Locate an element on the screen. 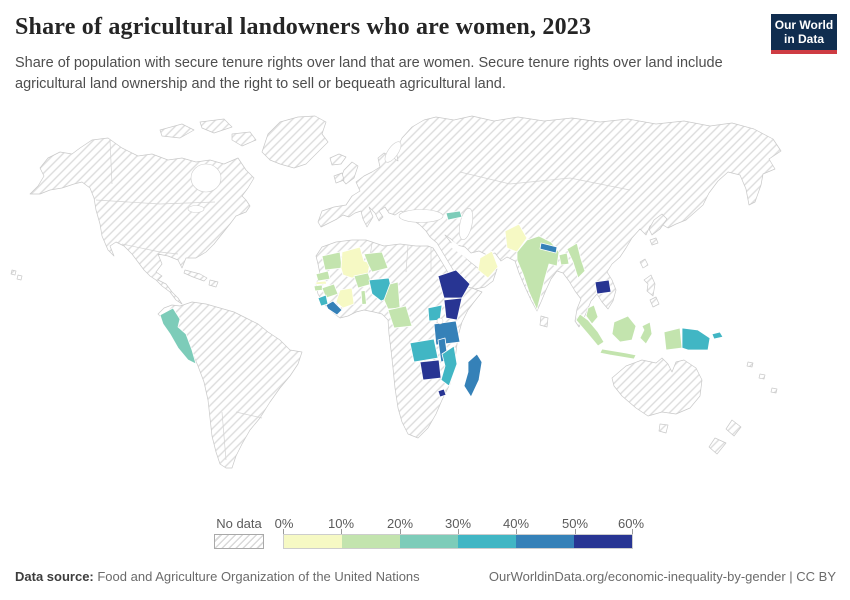 The width and height of the screenshot is (850, 600). landmass-australia is located at coordinates (657, 387).